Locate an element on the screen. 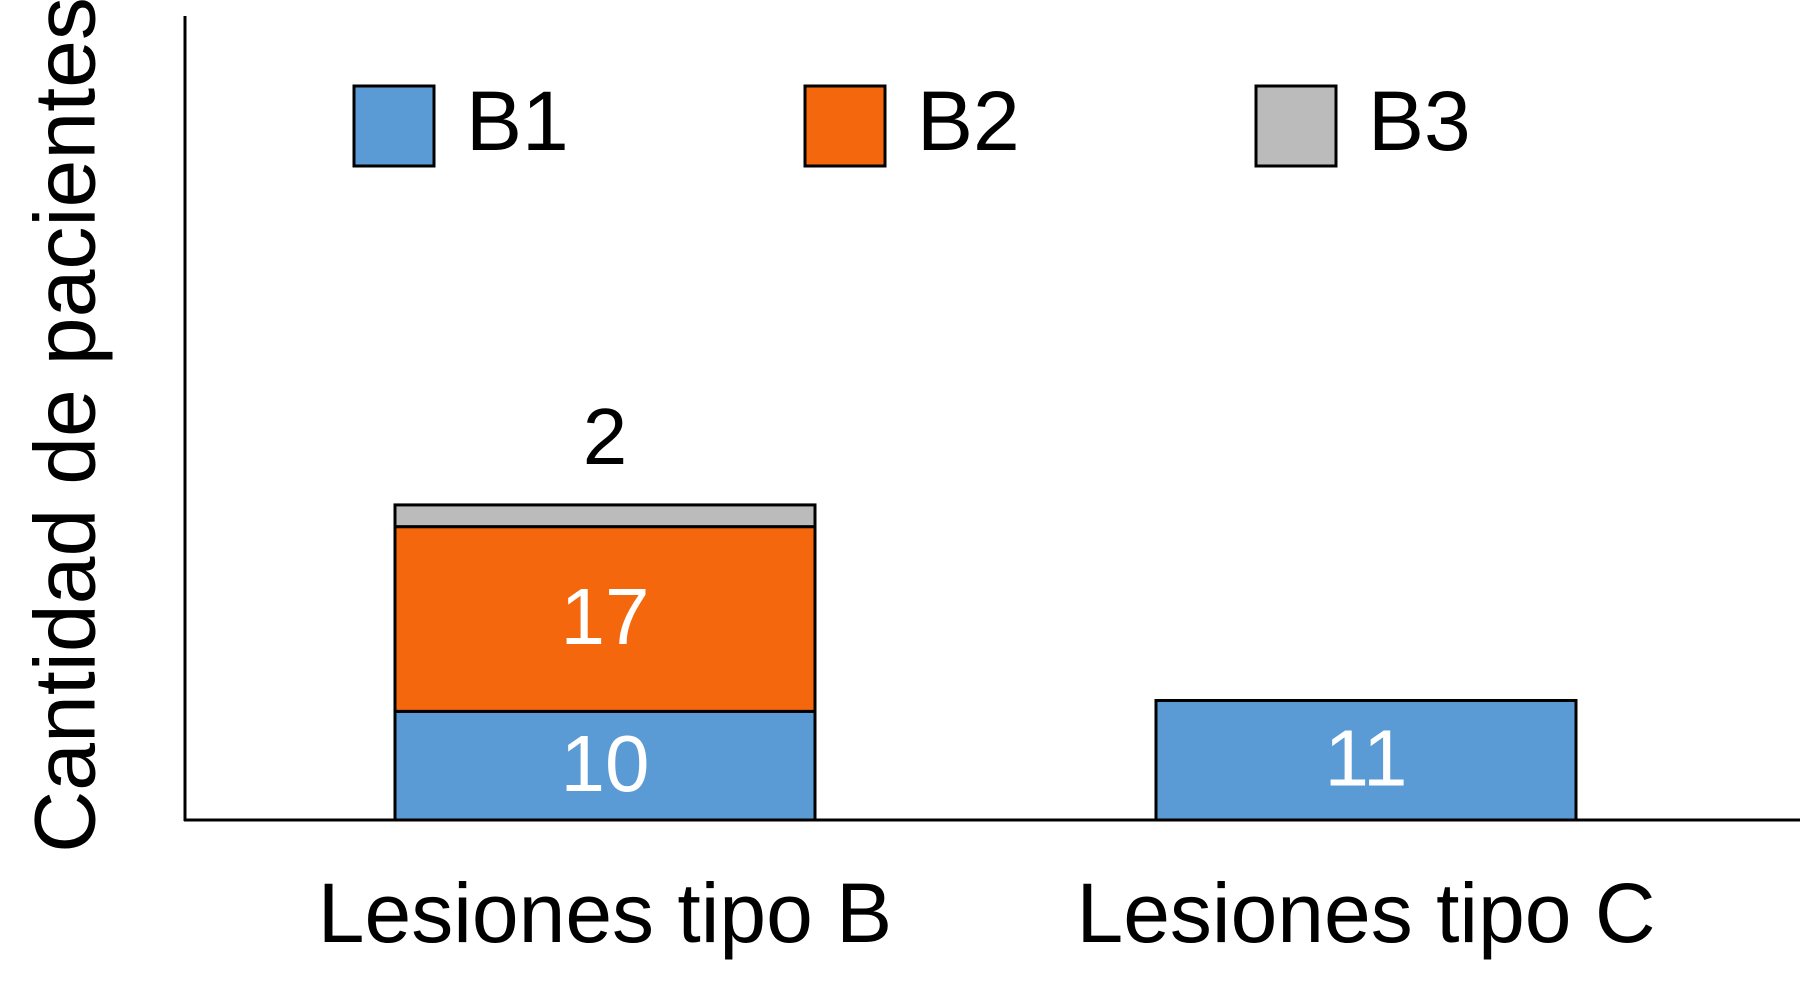  value-label: 11 is located at coordinates (1365, 757).